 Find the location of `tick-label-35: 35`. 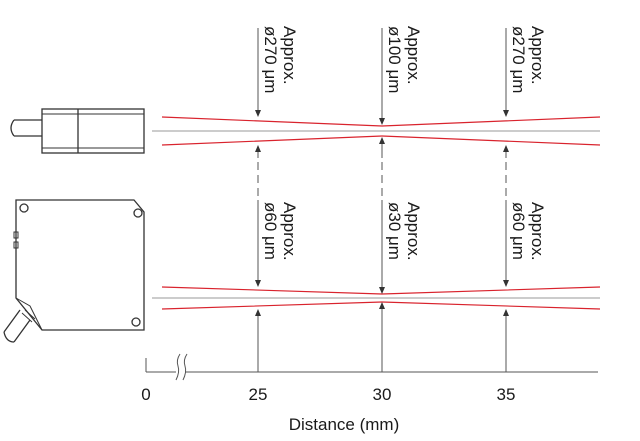

tick-label-35: 35 is located at coordinates (506, 394).